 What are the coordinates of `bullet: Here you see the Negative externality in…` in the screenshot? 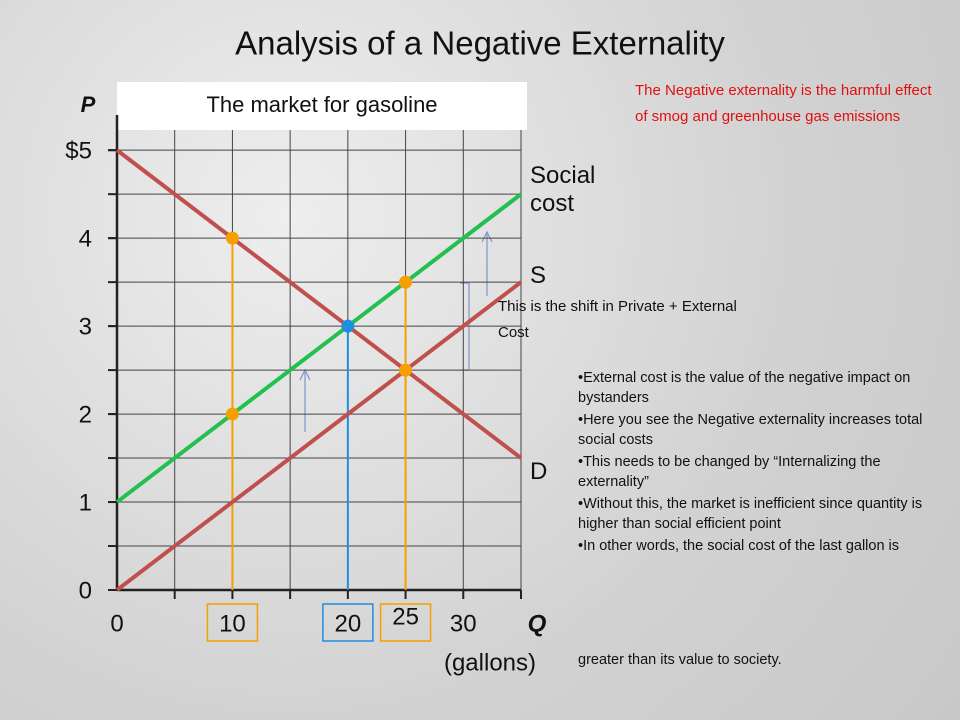 It's located at (763, 430).